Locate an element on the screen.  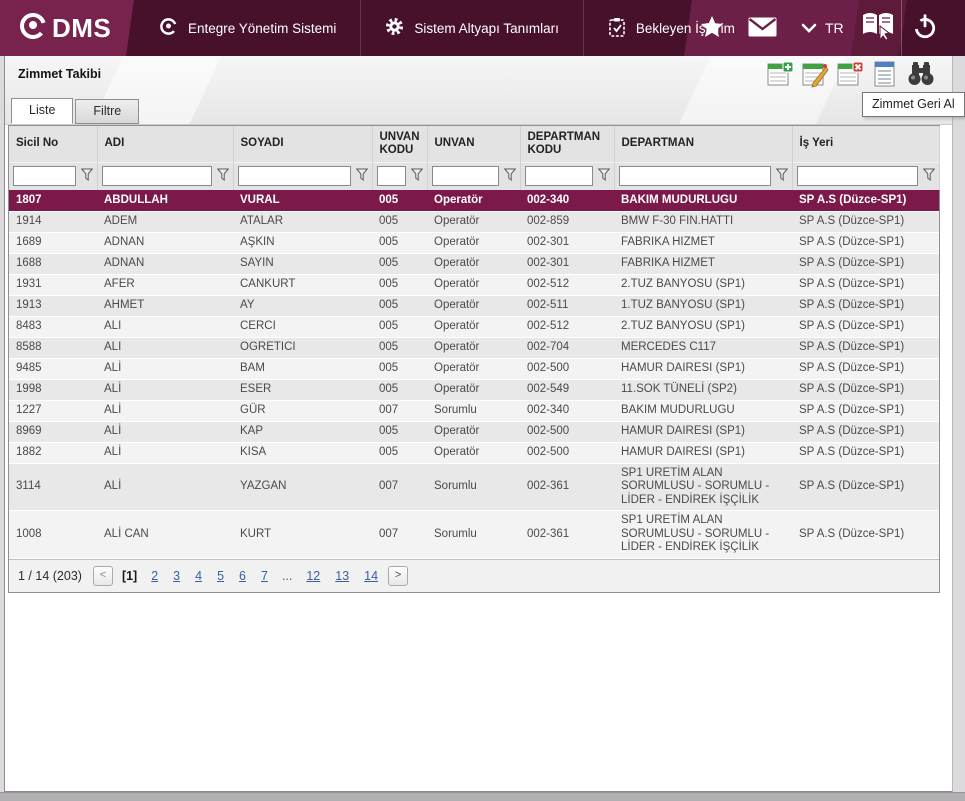
table-cell: BMW F-30 FIN.HATTI is located at coordinates (703, 222).